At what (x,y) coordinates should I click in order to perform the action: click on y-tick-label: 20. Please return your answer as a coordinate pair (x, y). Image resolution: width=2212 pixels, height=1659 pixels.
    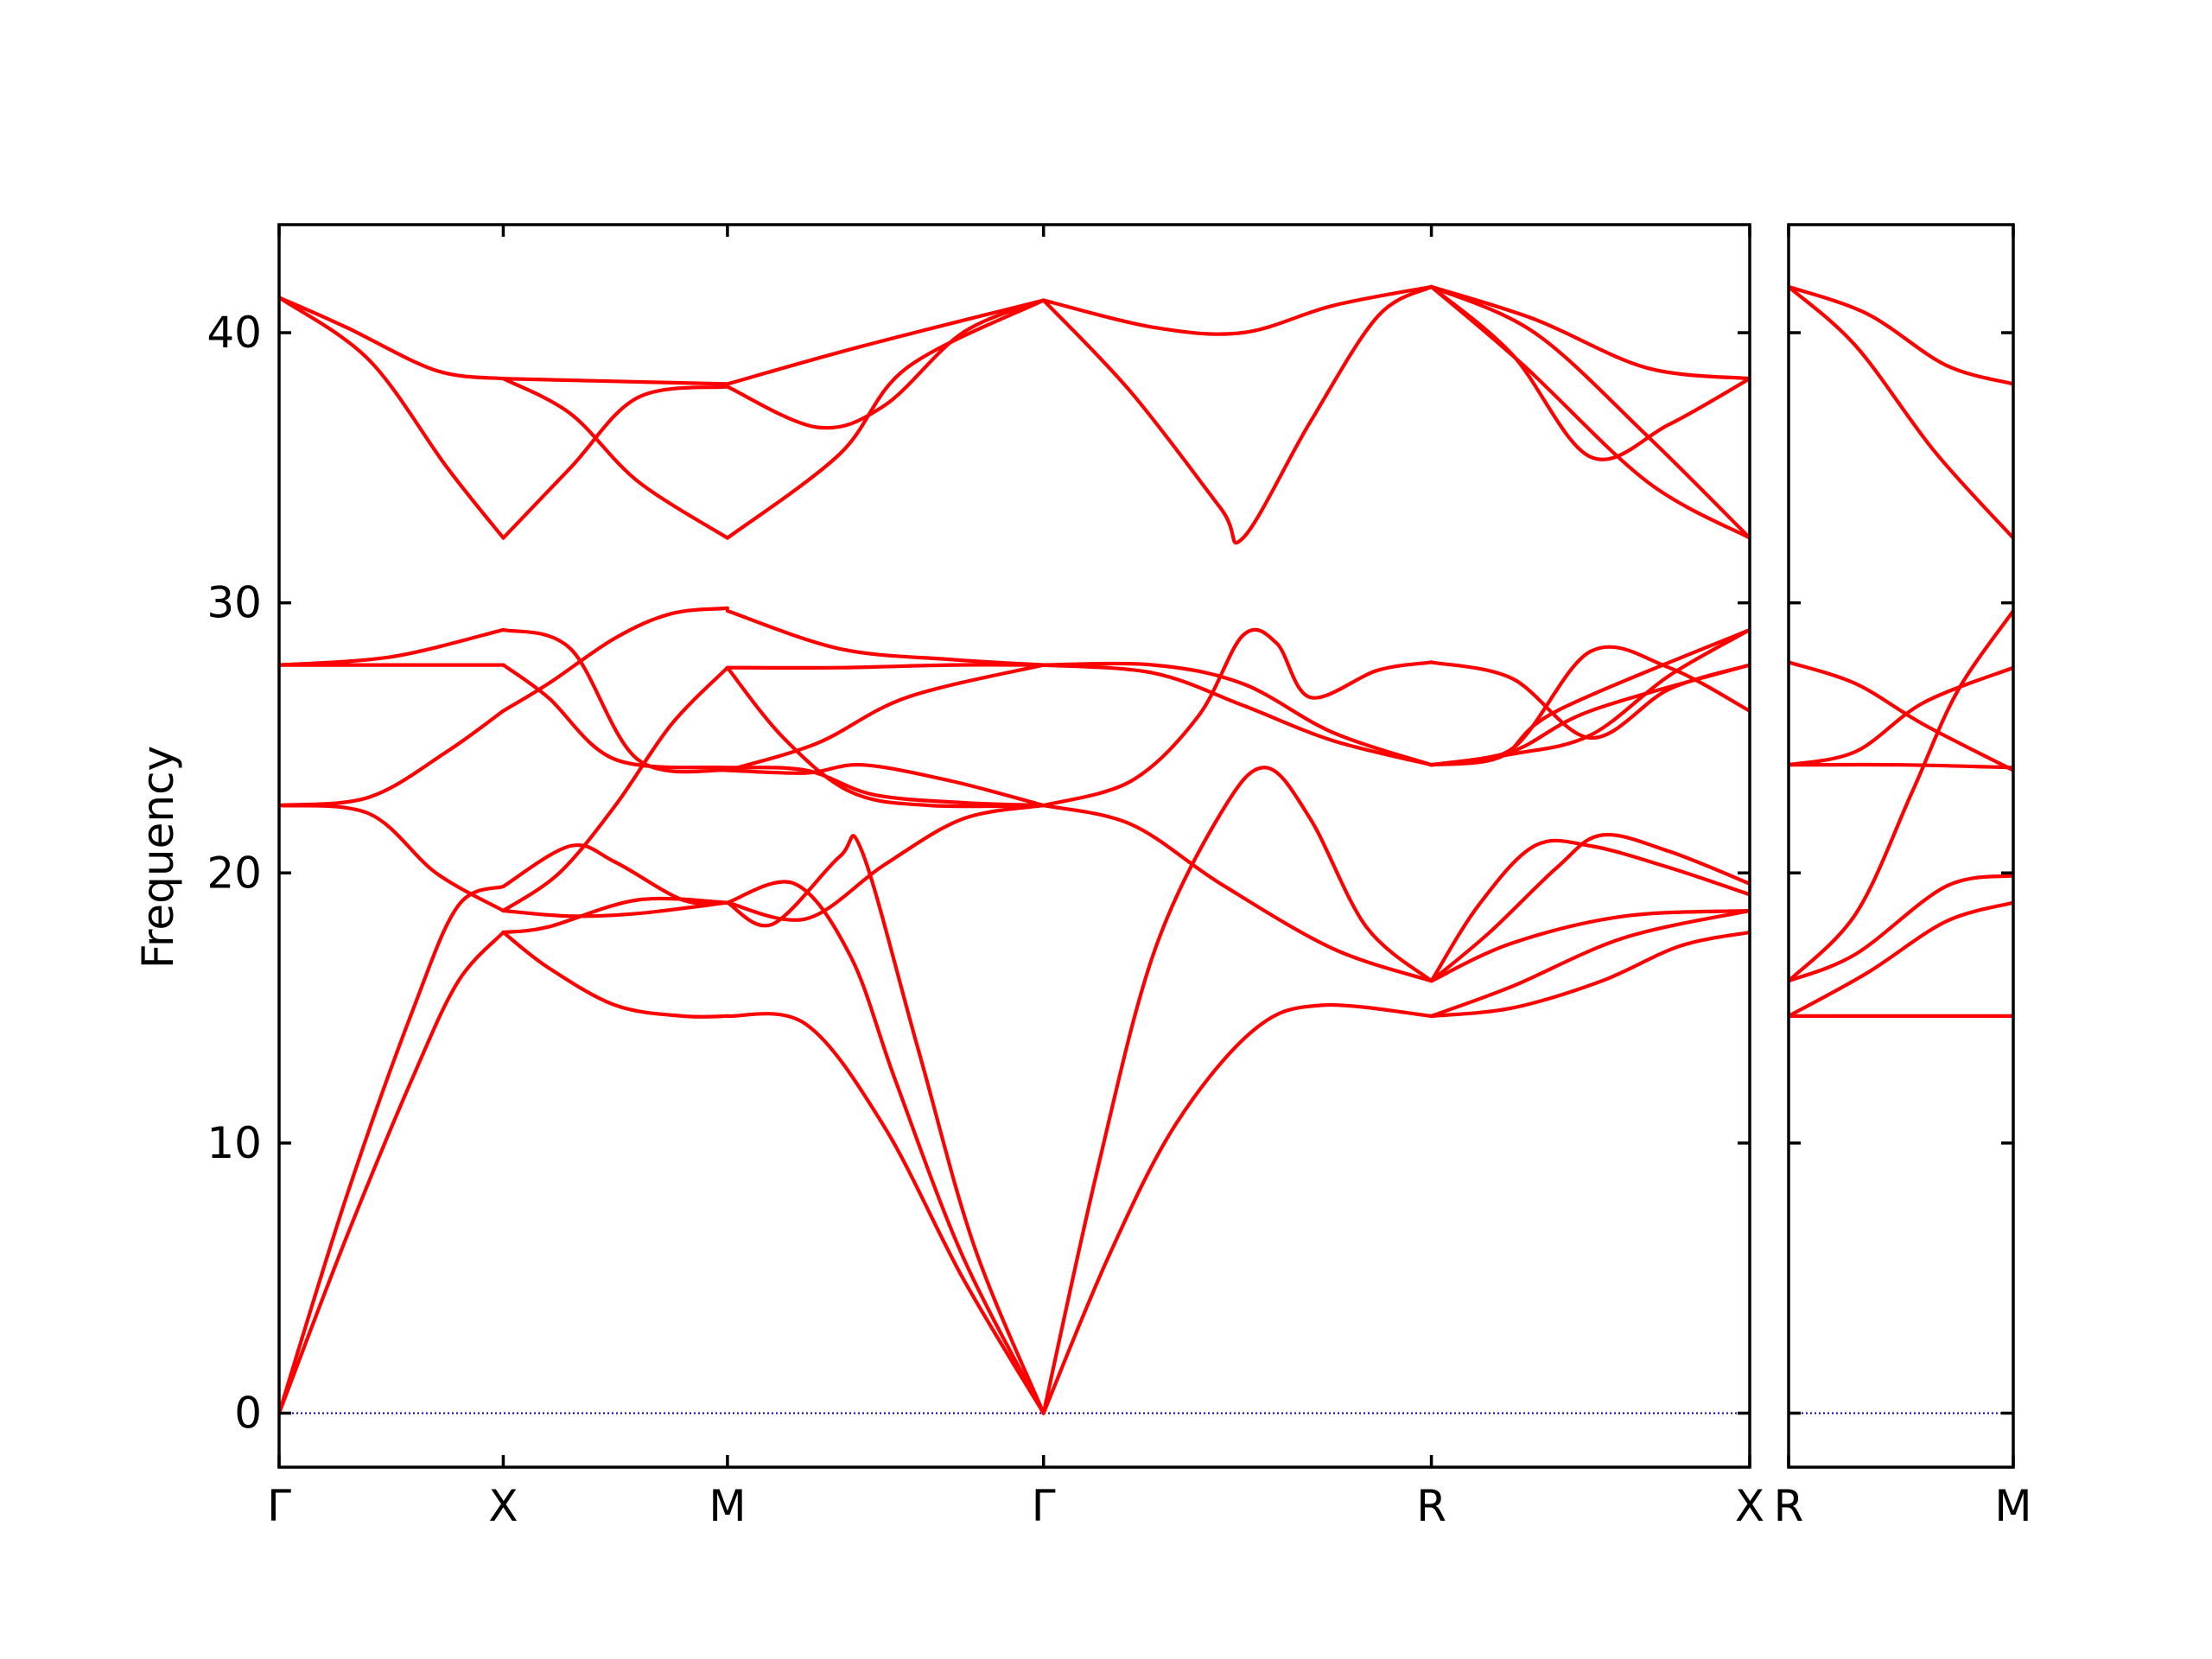
    Looking at the image, I should click on (234, 873).